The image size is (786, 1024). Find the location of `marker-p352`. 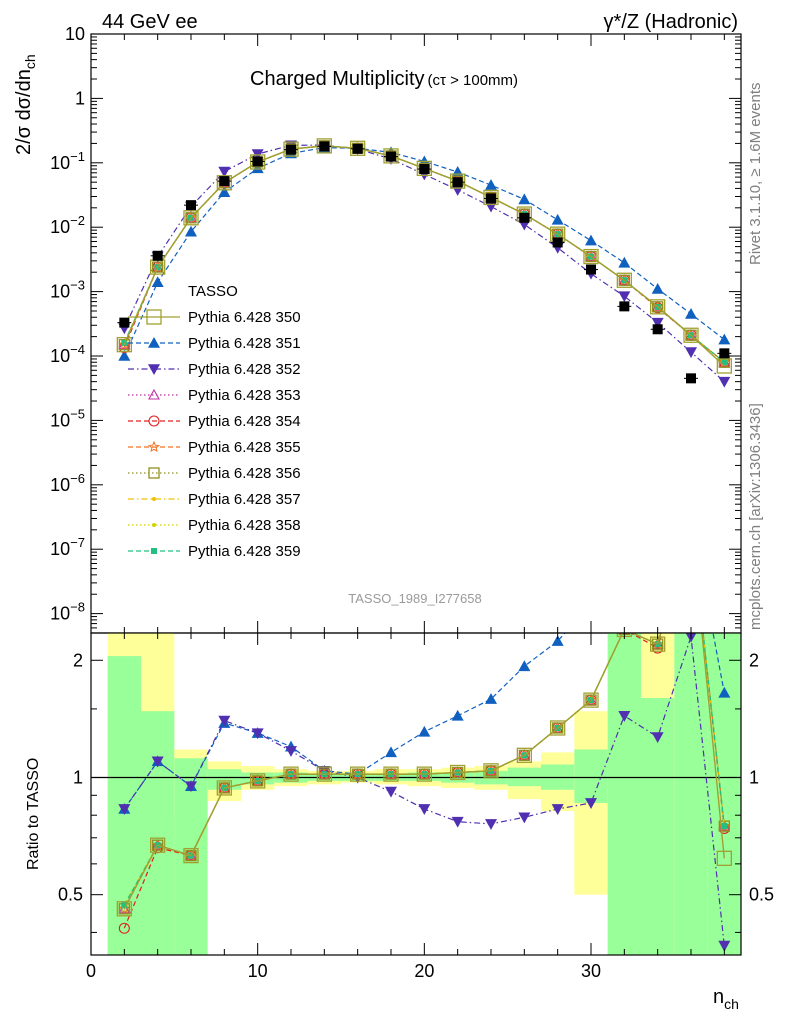

marker-p352 is located at coordinates (724, 382).